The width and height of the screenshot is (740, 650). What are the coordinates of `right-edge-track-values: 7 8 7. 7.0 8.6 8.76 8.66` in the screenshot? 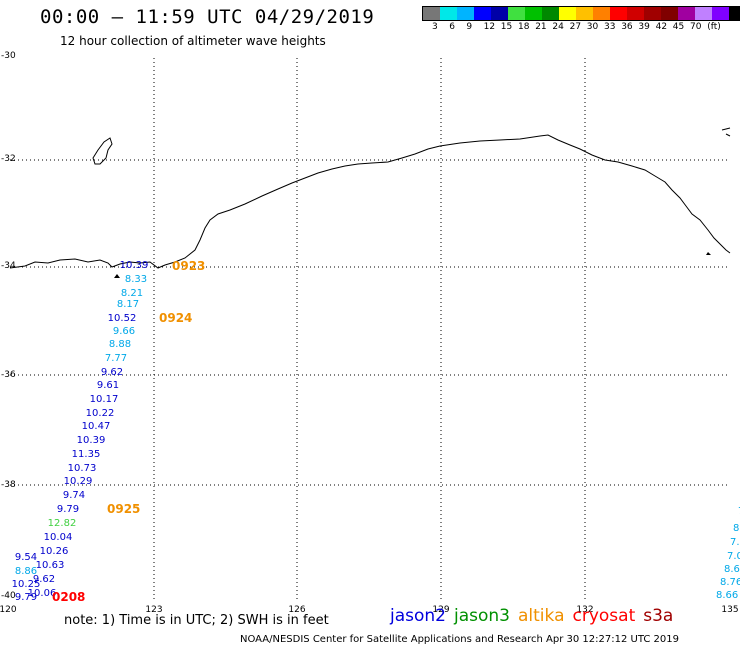 It's located at (728, 553).